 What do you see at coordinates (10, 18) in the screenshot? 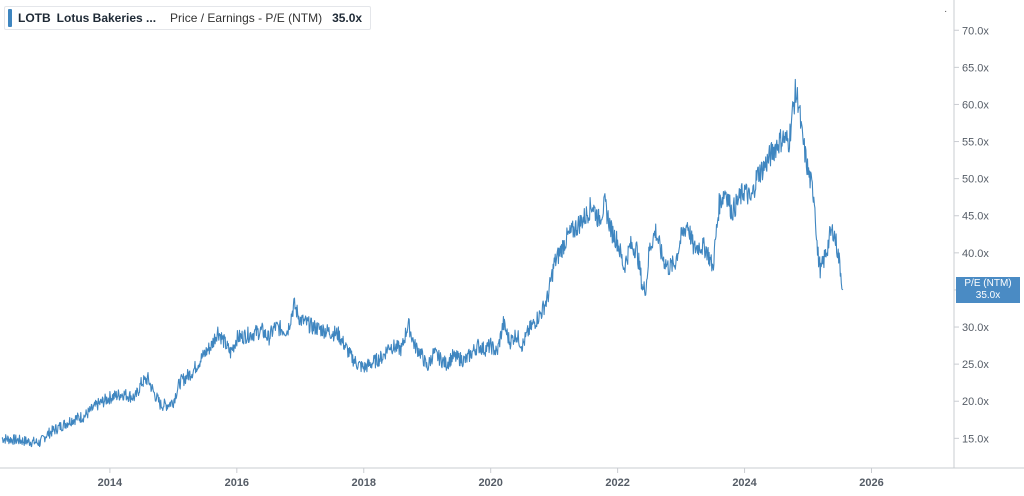
I see `legend-swatch` at bounding box center [10, 18].